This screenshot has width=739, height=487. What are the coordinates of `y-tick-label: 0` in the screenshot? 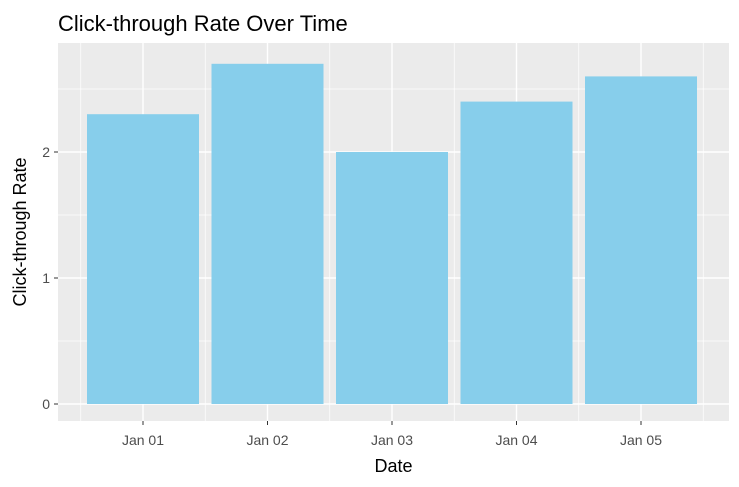 It's located at (46, 404).